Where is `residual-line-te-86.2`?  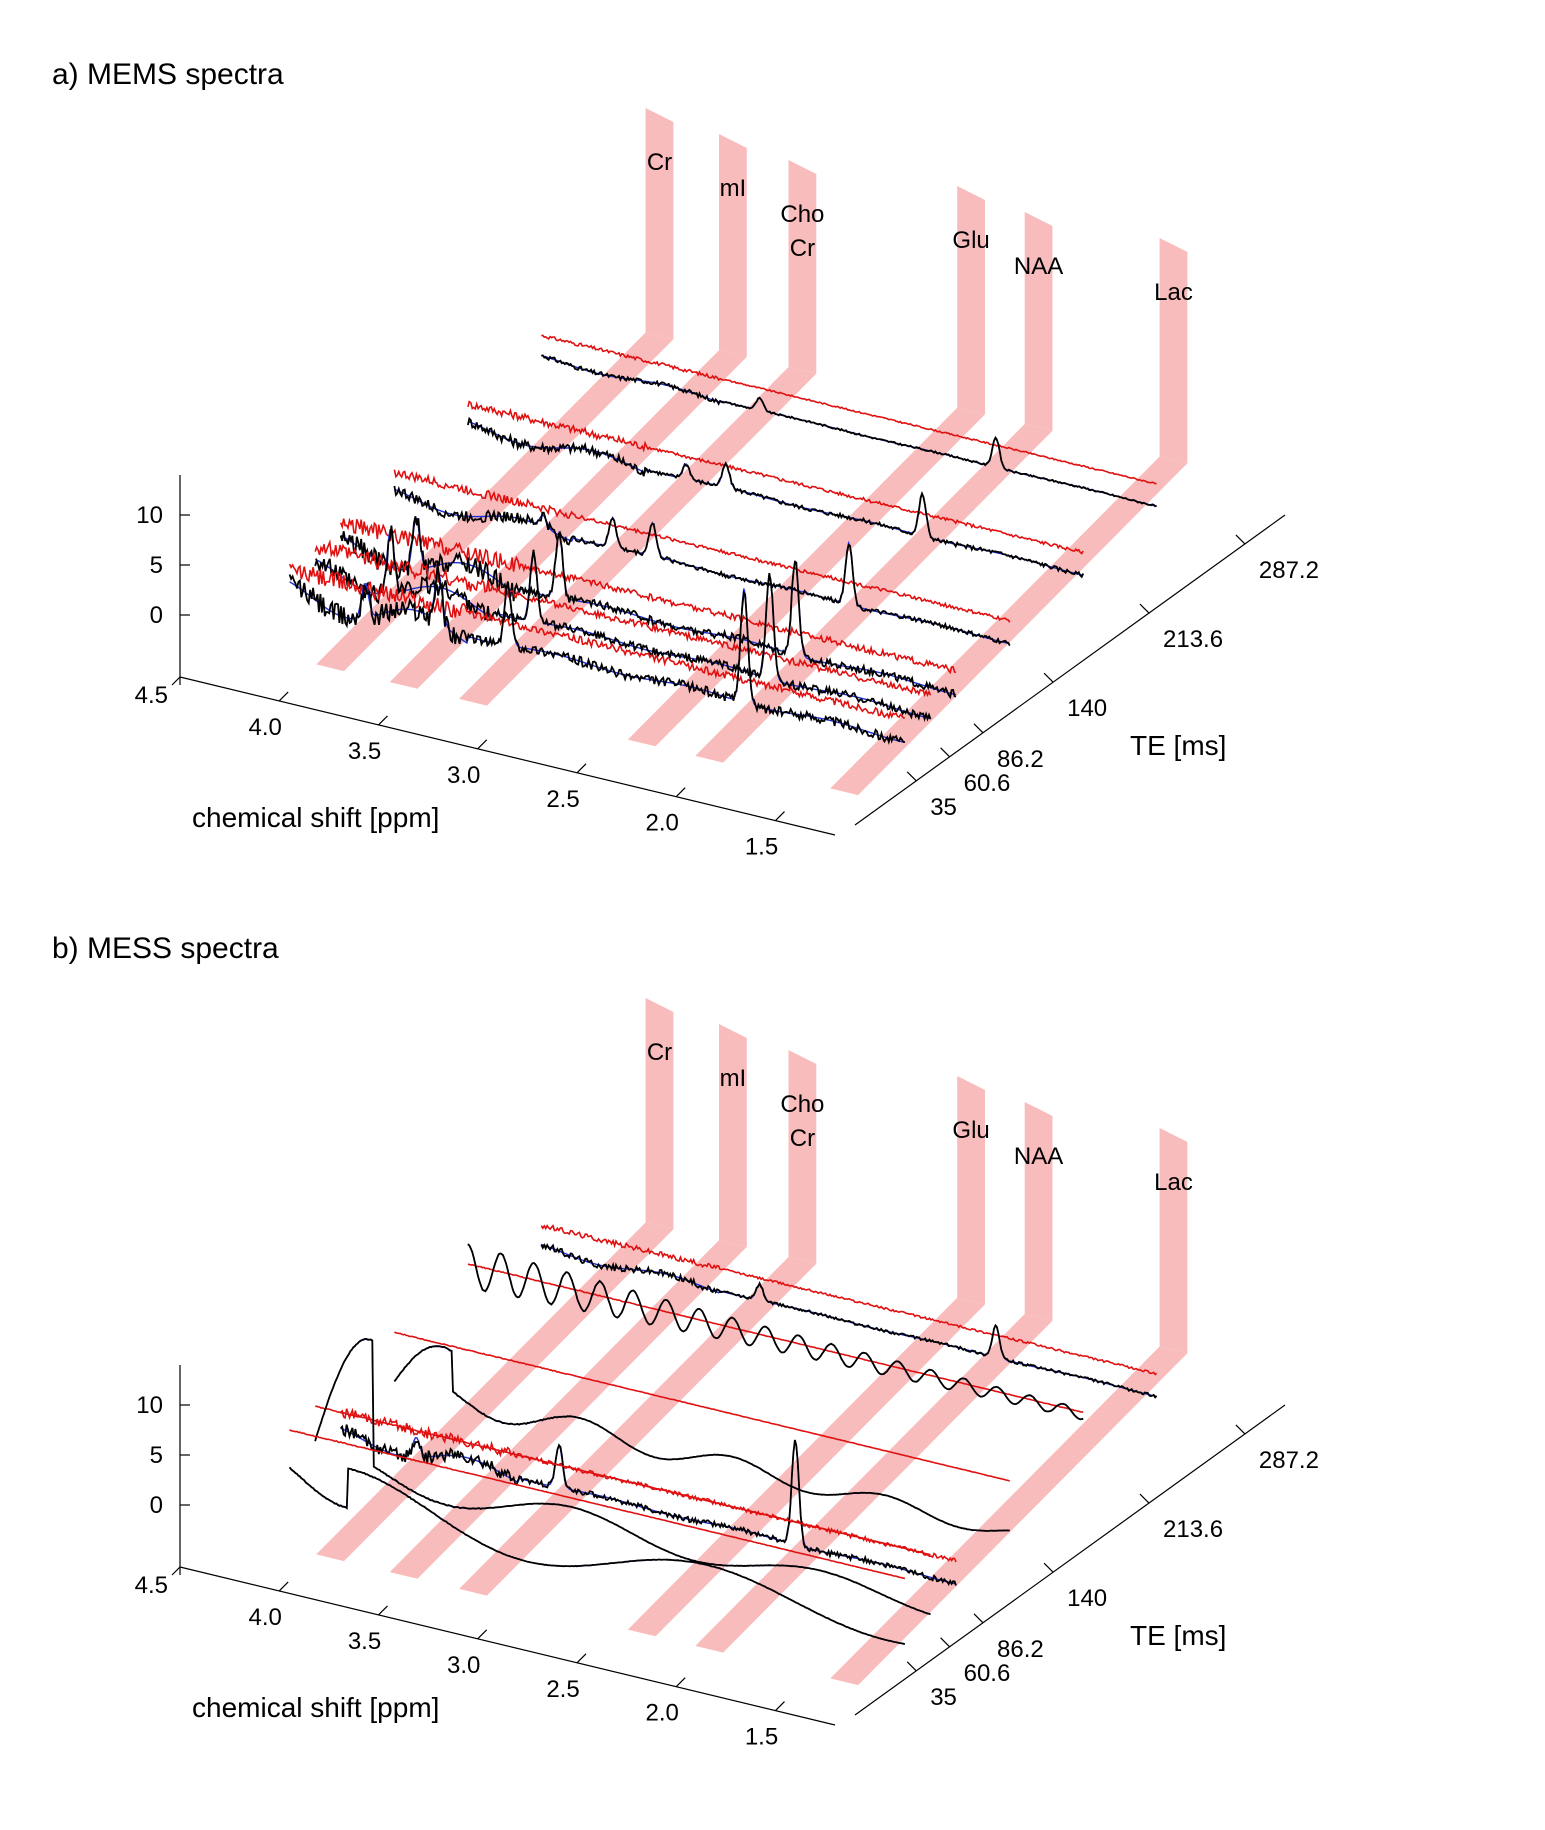
residual-line-te-86.2 is located at coordinates (648, 596).